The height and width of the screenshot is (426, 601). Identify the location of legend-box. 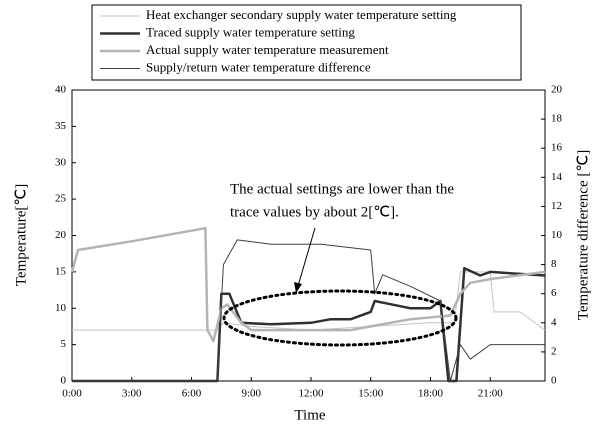
(306, 42).